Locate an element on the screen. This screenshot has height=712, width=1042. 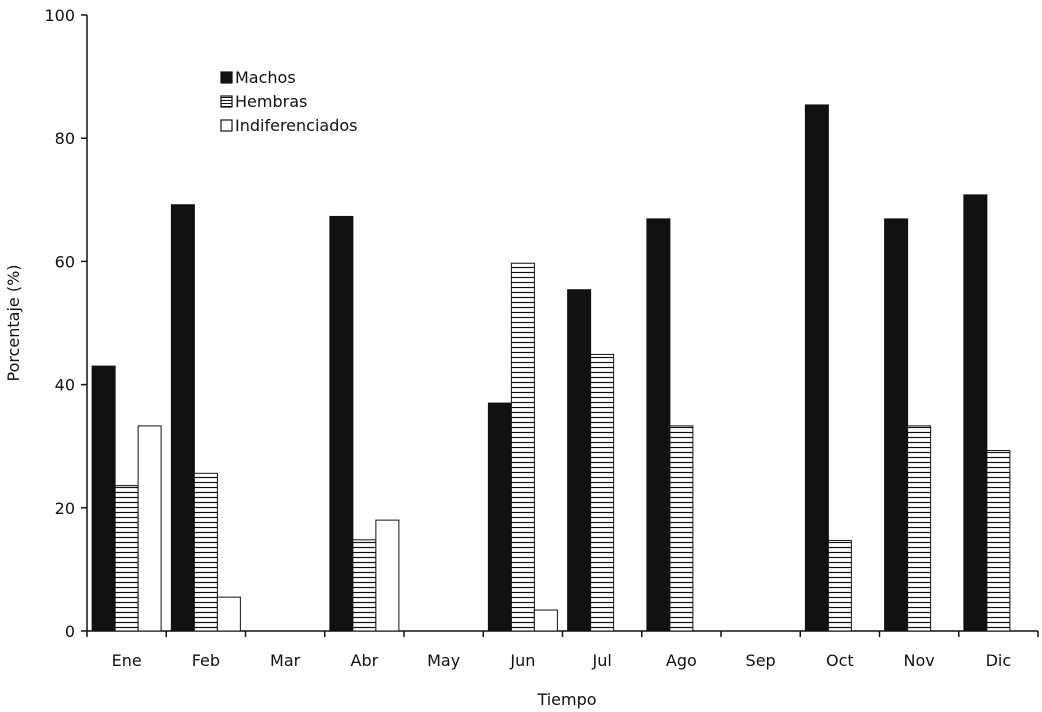
bar-hembras-jun is located at coordinates (522, 447).